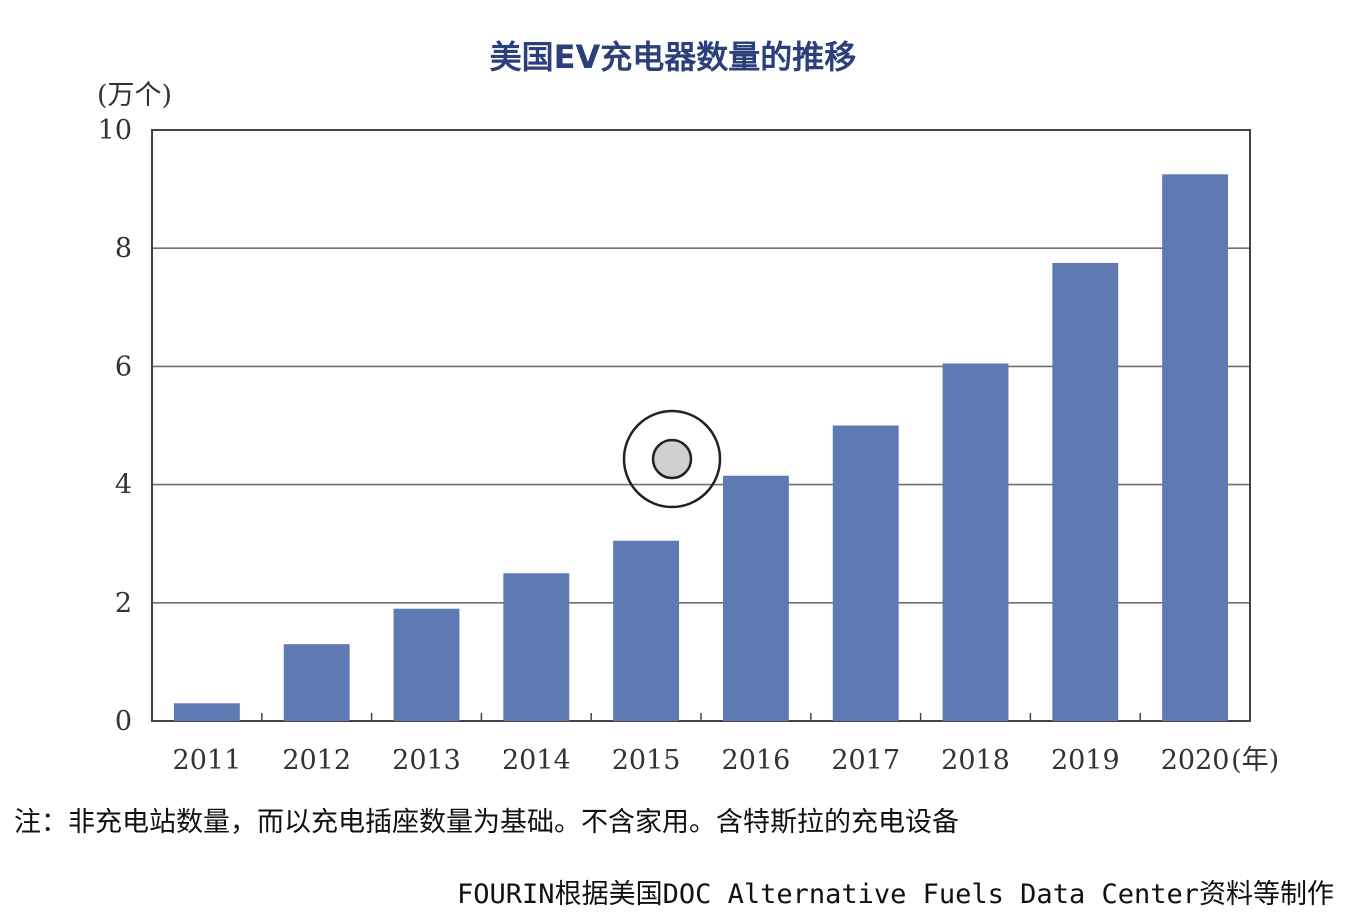 The image size is (1346, 924). I want to click on y-tick-label: 10, so click(115, 130).